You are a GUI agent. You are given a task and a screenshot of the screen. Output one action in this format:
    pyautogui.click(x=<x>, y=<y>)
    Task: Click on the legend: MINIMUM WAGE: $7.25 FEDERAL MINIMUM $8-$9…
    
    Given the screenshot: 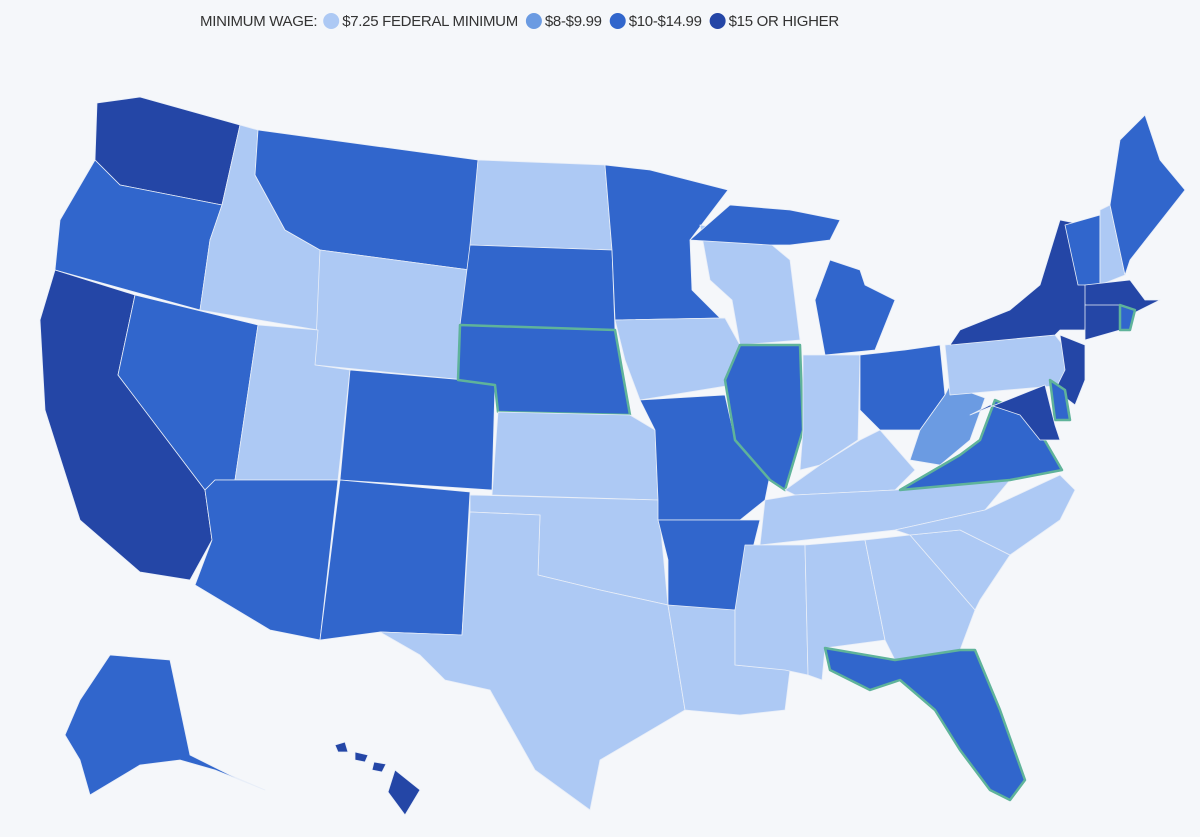 What is the action you would take?
    pyautogui.click(x=520, y=21)
    